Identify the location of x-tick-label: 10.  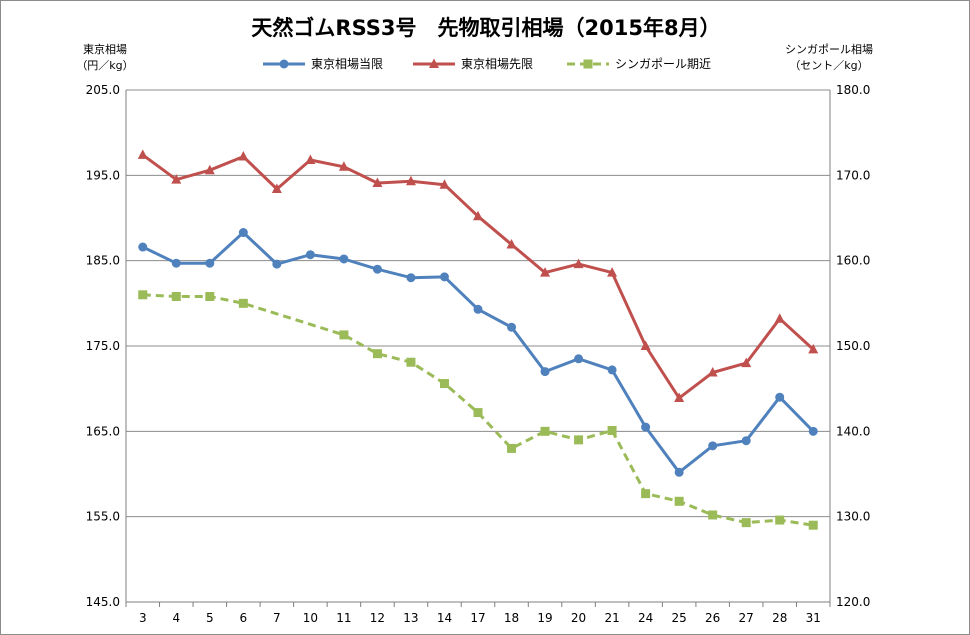
(310, 618).